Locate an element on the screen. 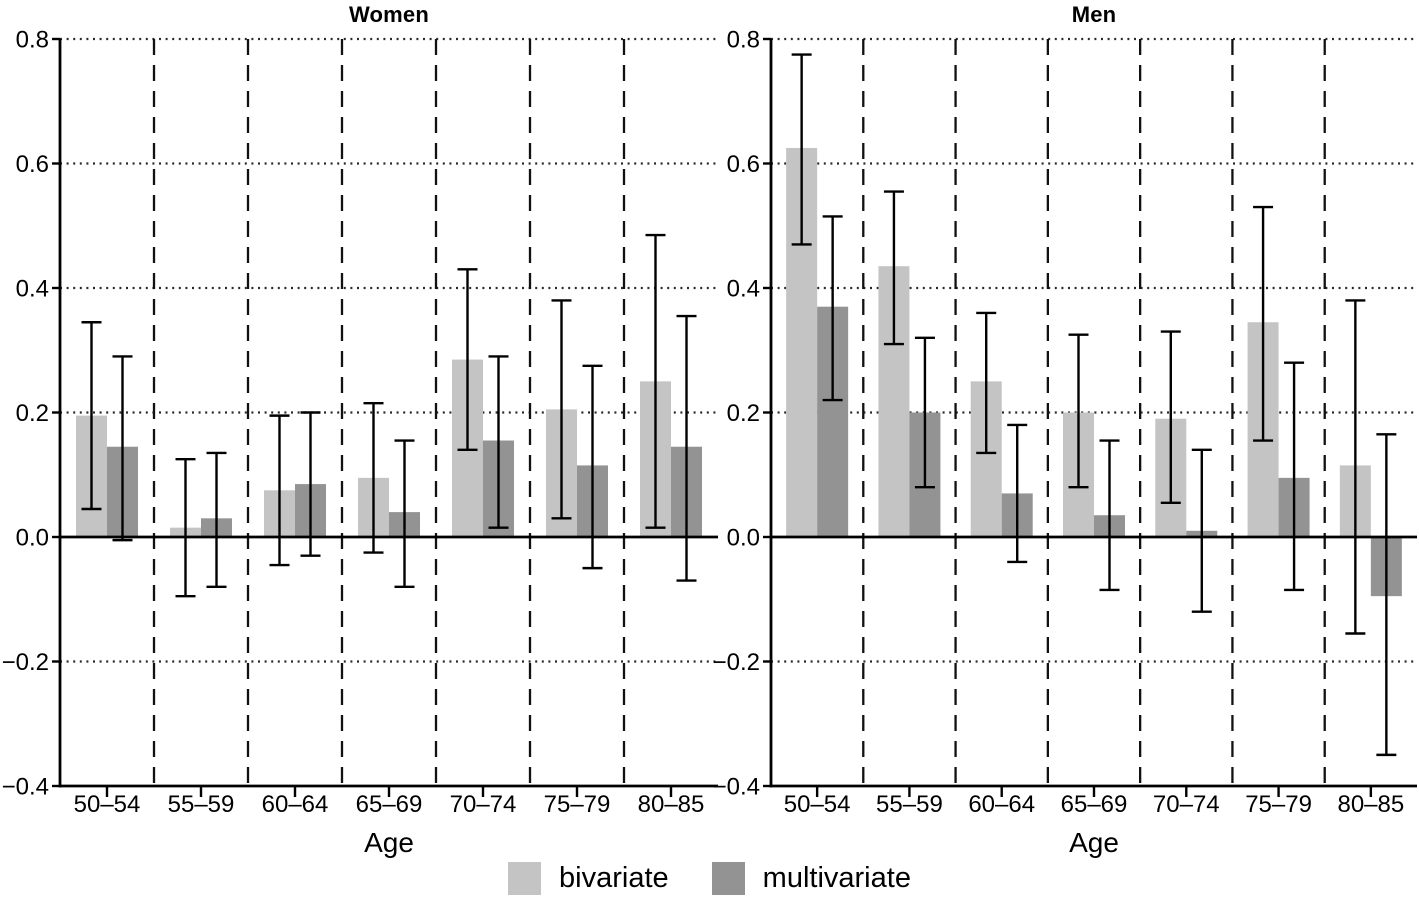 Image resolution: width=1419 pixels, height=899 pixels. legend: bivariate multivariate is located at coordinates (709, 878).